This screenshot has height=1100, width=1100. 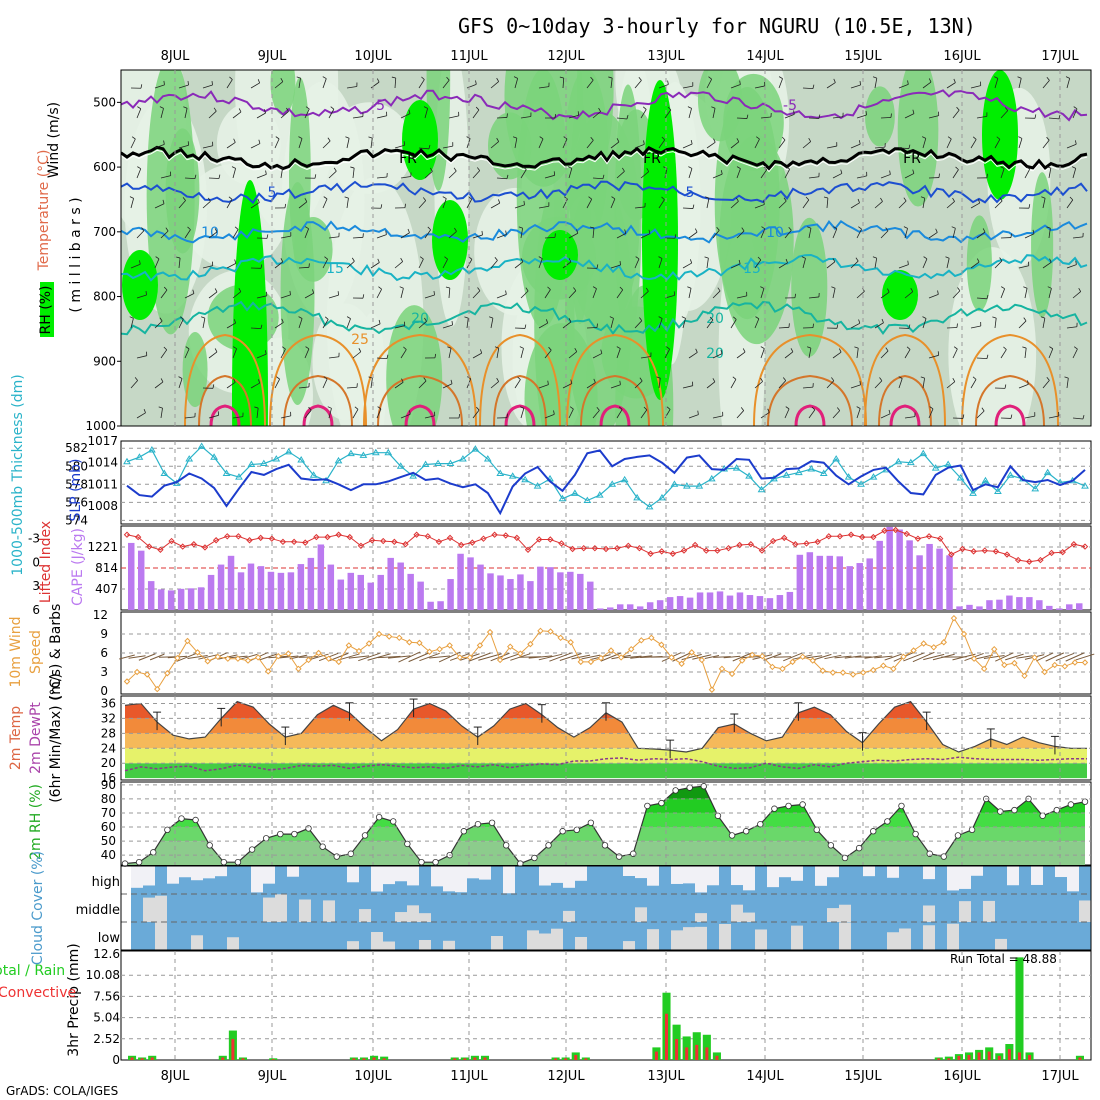 What do you see at coordinates (38, 993) in the screenshot?
I see `precip-conv-label: Convective` at bounding box center [38, 993].